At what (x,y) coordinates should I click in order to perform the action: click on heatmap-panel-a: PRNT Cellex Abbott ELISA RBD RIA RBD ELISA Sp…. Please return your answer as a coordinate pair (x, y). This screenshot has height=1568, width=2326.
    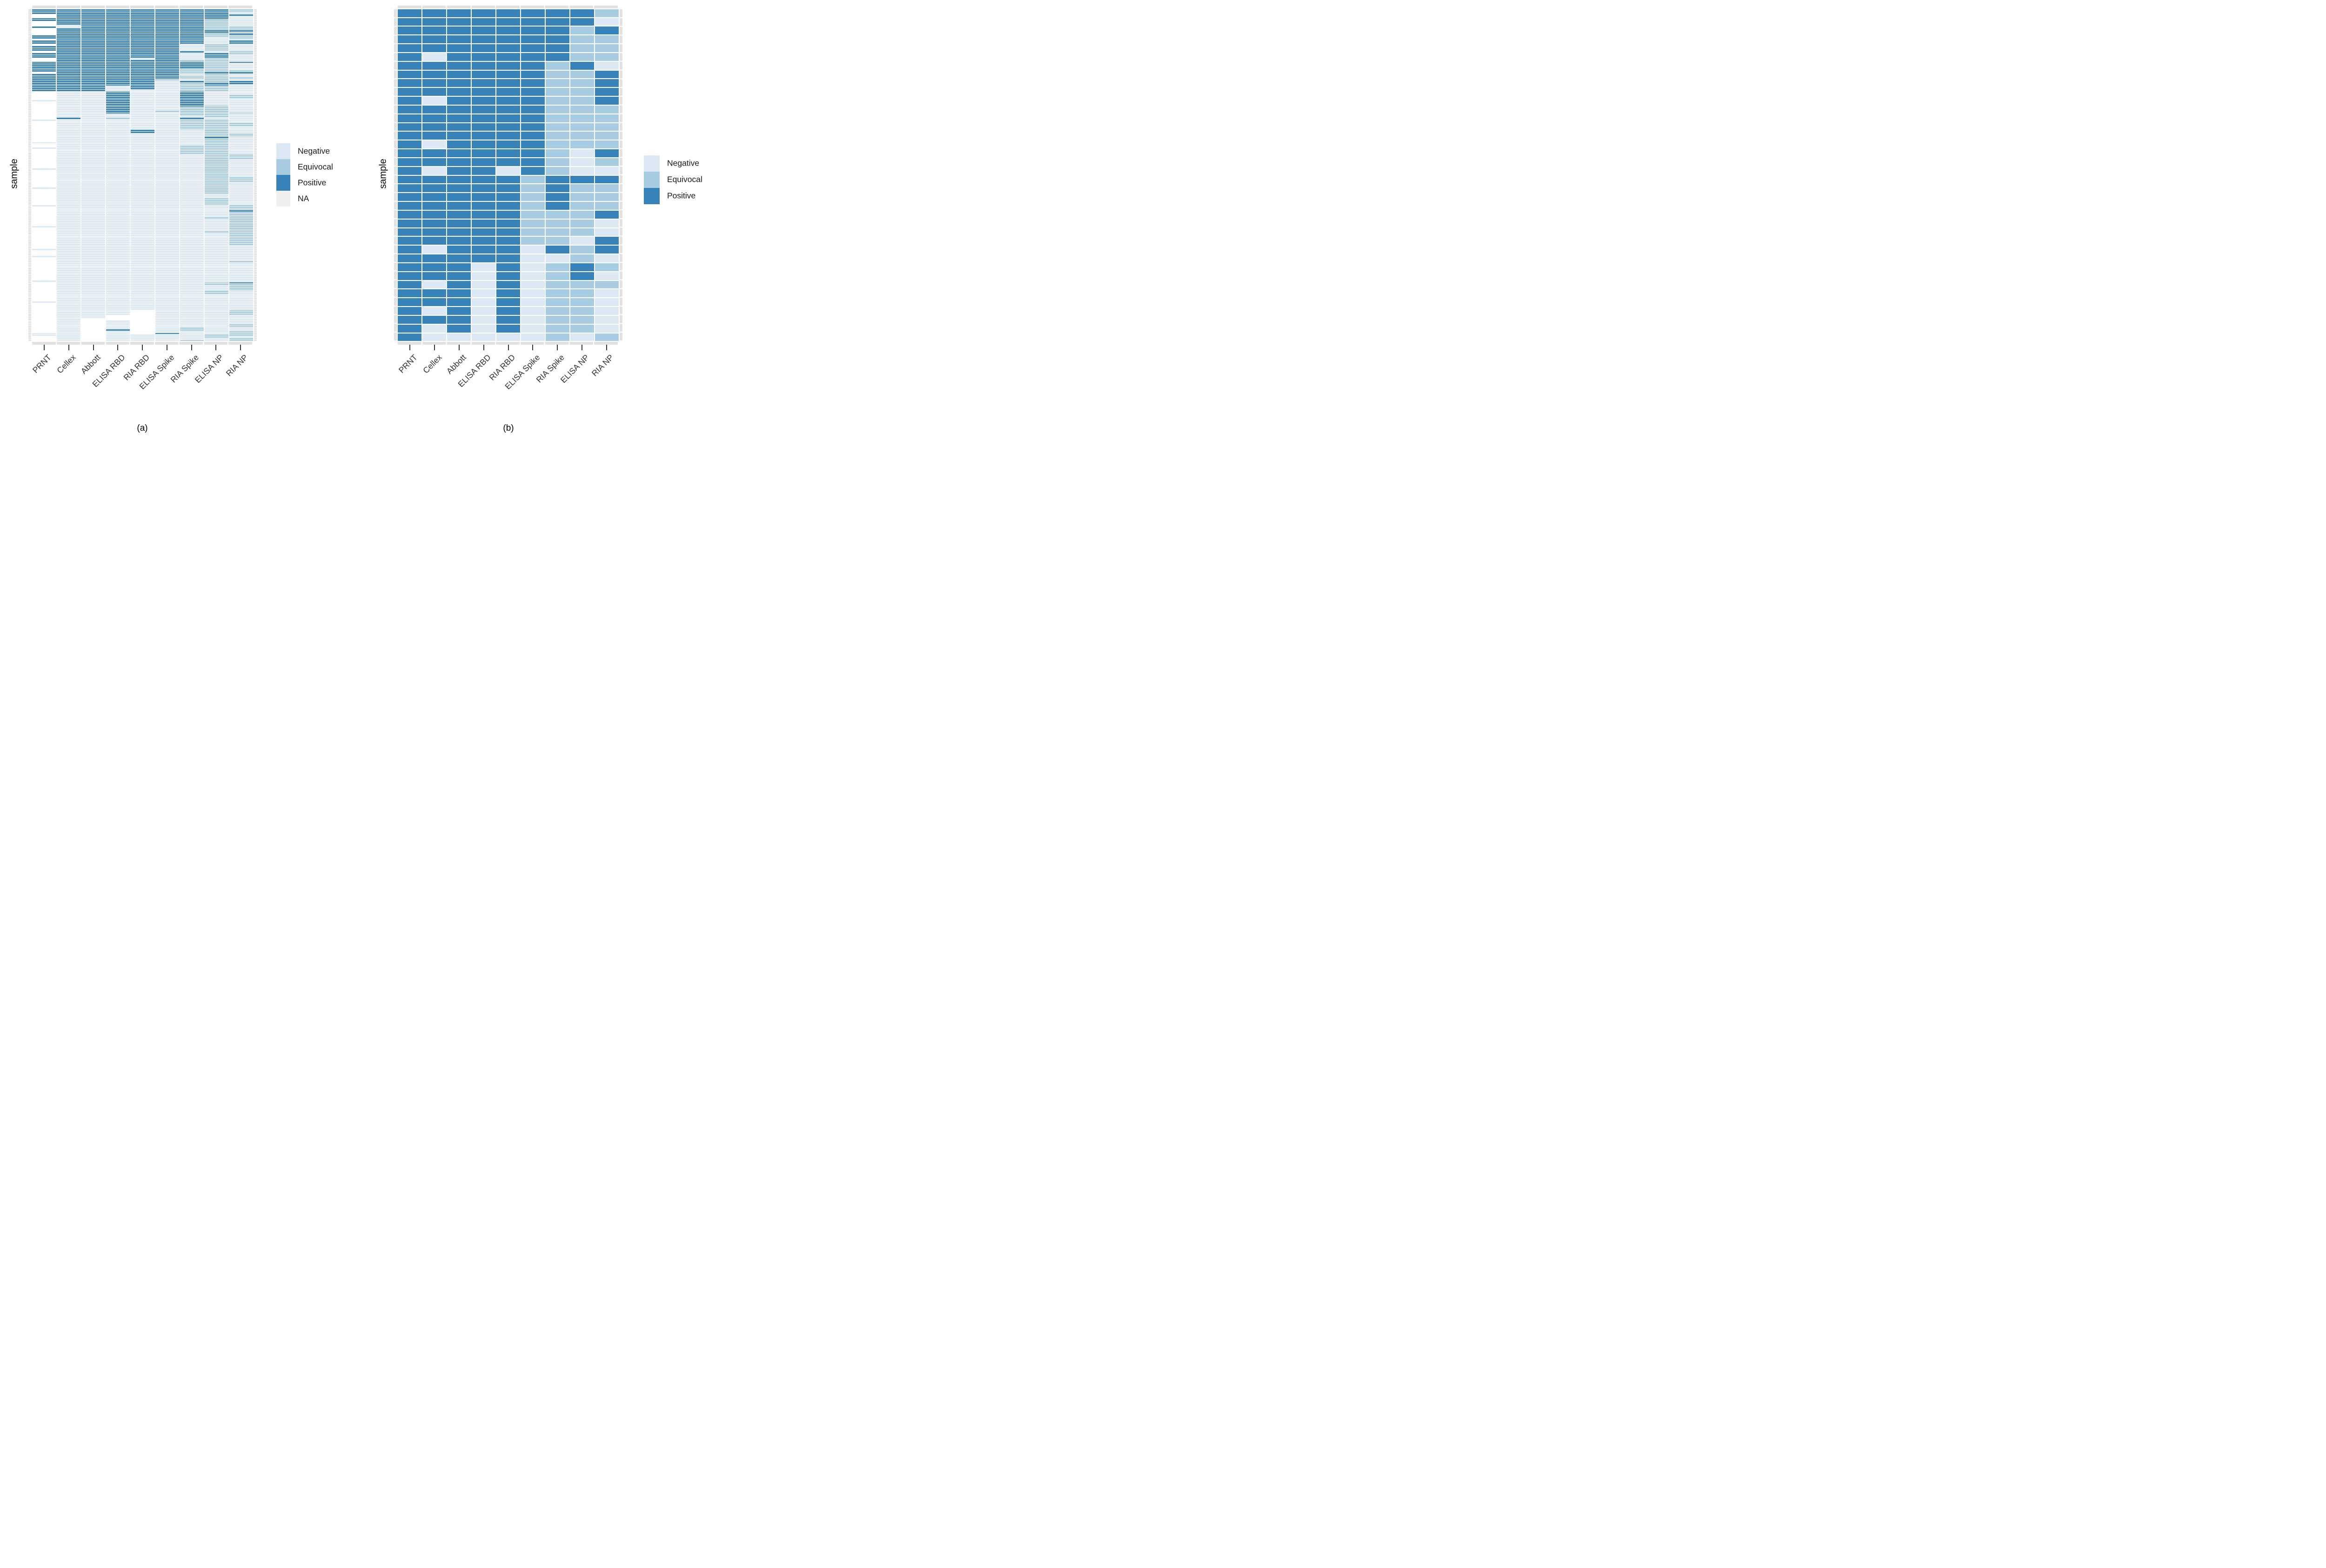
    Looking at the image, I should click on (142, 198).